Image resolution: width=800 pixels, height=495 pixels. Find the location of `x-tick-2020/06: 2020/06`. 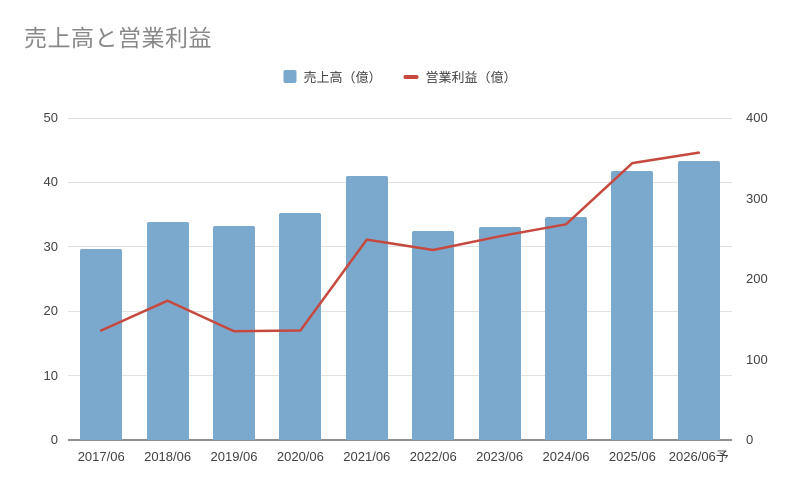

x-tick-2020/06: 2020/06 is located at coordinates (300, 456).